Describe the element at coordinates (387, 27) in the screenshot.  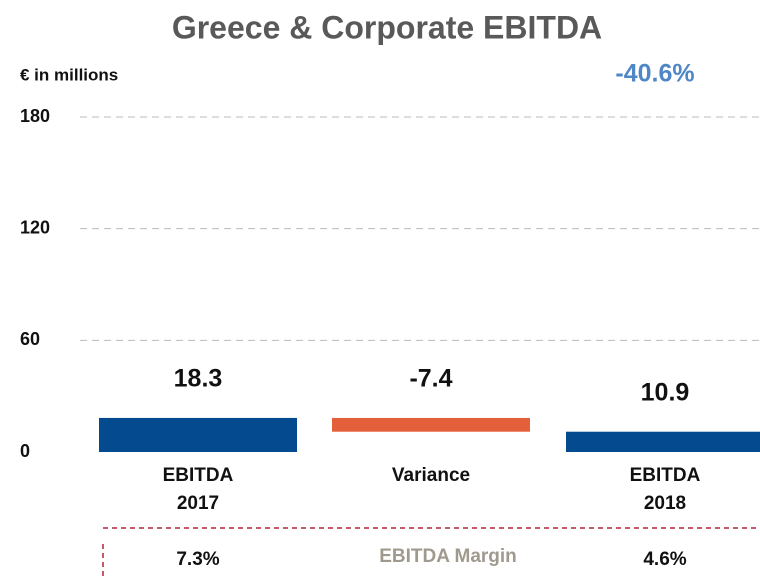
I see `chart-title: Greece & Corporate EBITDA` at that location.